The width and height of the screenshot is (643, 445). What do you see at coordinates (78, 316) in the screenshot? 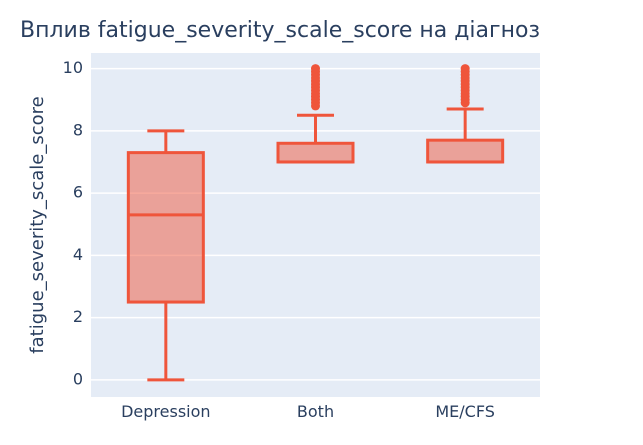
I see `y-tick-label-2: 2` at bounding box center [78, 316].